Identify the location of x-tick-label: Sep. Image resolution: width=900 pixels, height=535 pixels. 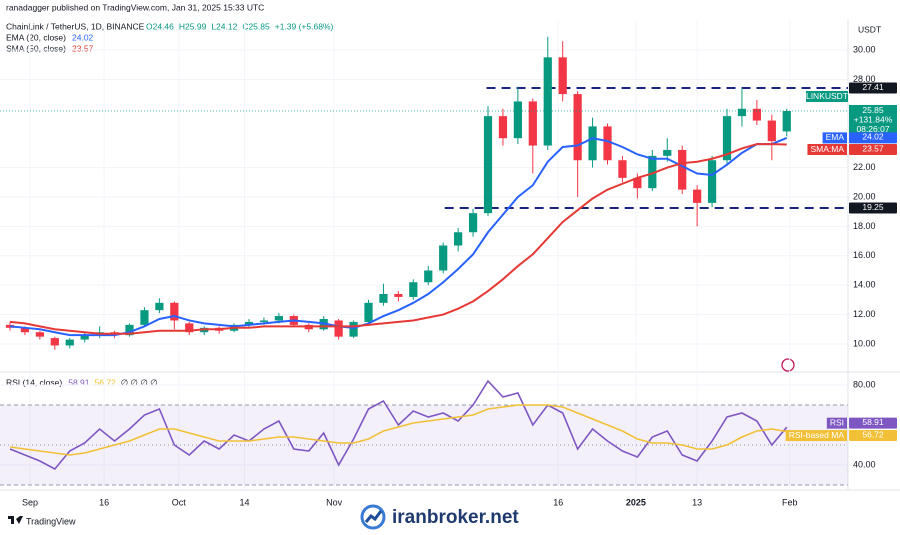
(30, 502).